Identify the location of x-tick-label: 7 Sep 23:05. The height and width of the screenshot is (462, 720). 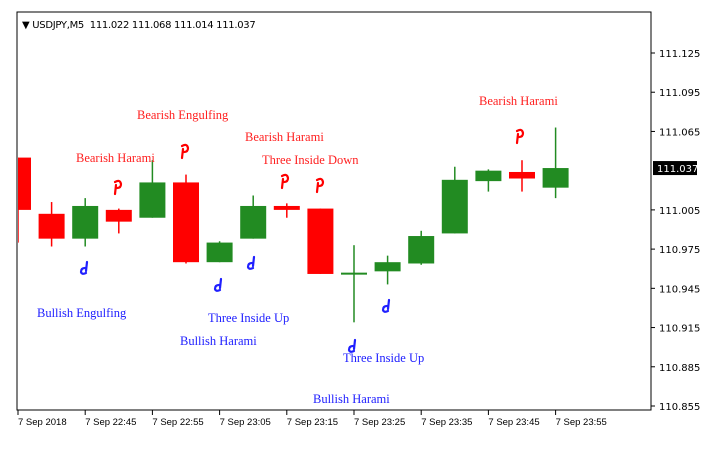
(245, 422).